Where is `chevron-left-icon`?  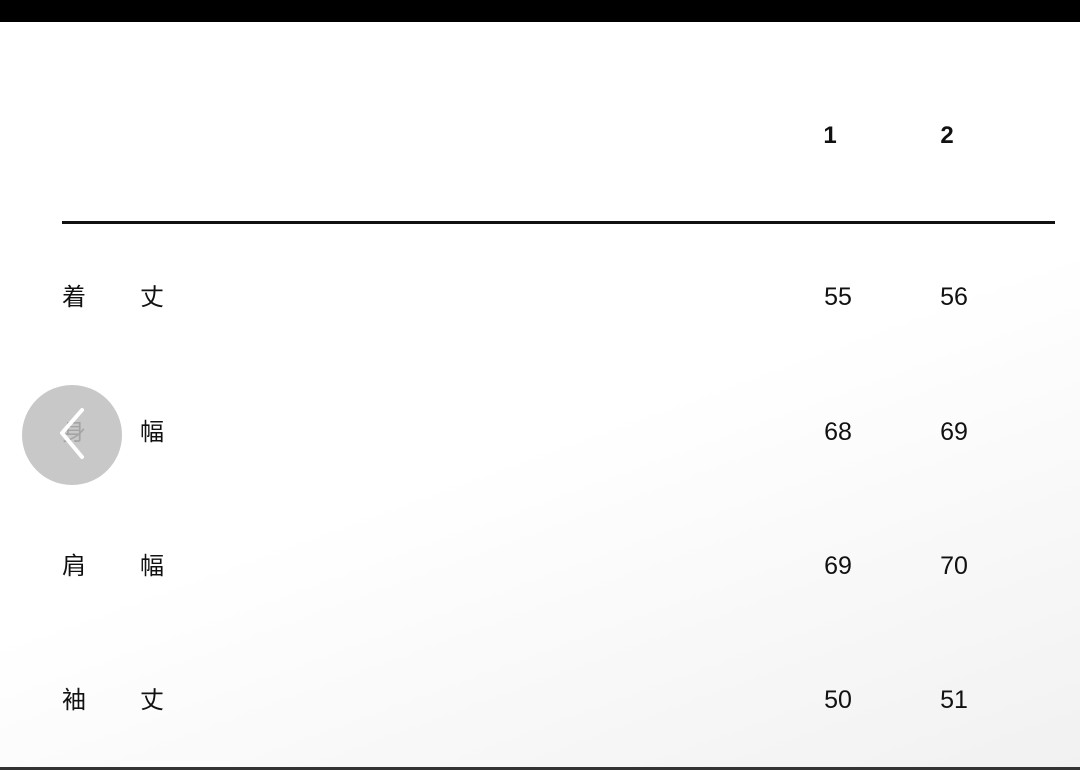 chevron-left-icon is located at coordinates (72, 433).